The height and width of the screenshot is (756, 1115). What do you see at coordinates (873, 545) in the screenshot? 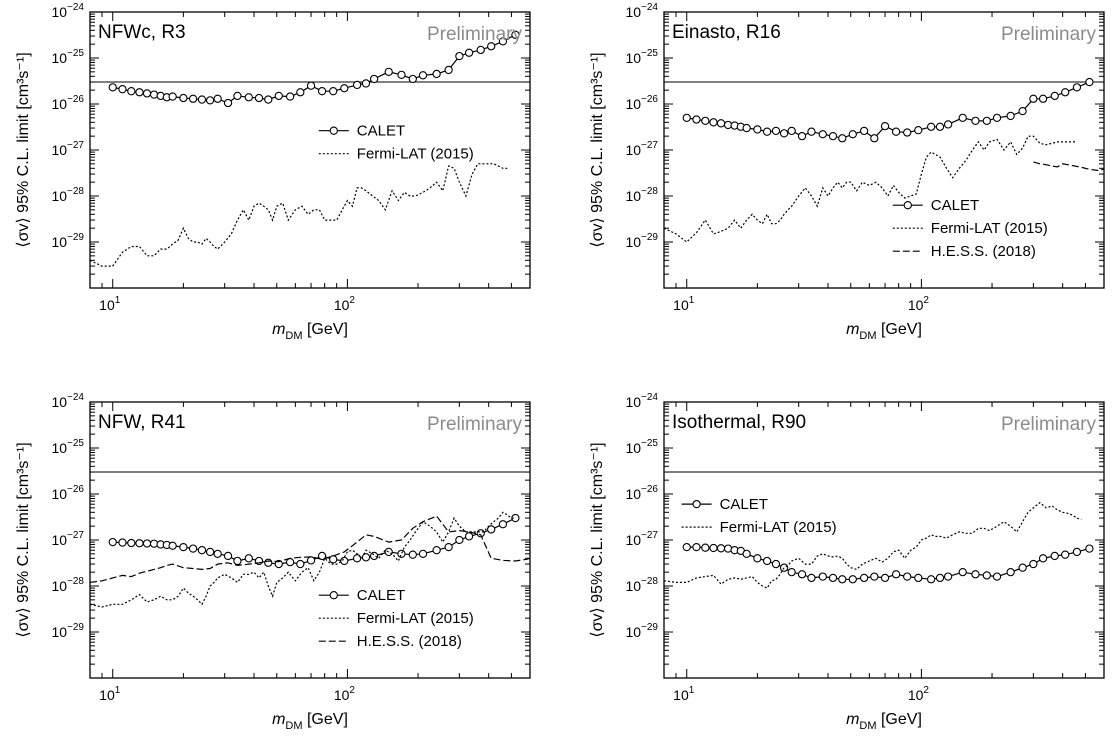
I see `fermi-lat-line` at bounding box center [873, 545].